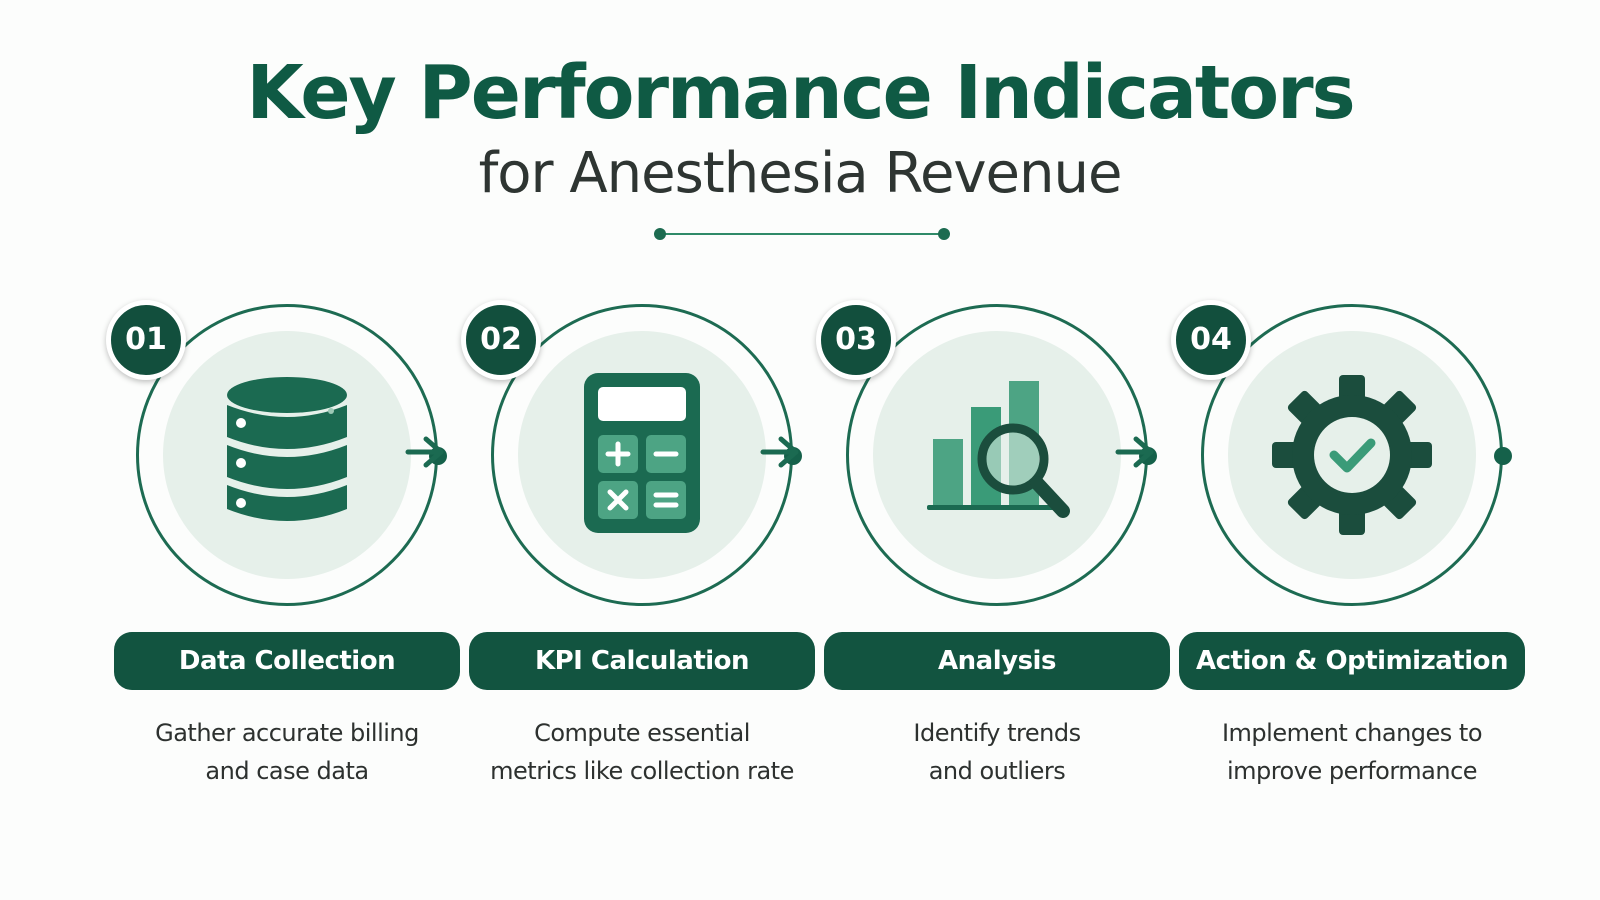 The height and width of the screenshot is (900, 1600). What do you see at coordinates (997, 752) in the screenshot?
I see `step-description: Identify trends and outliers` at bounding box center [997, 752].